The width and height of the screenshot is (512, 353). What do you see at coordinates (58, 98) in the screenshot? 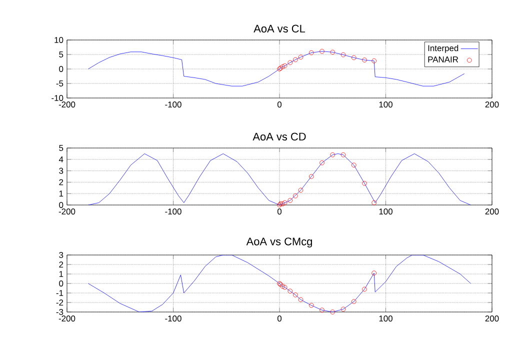
I see `y-tick-label: -10` at bounding box center [58, 98].